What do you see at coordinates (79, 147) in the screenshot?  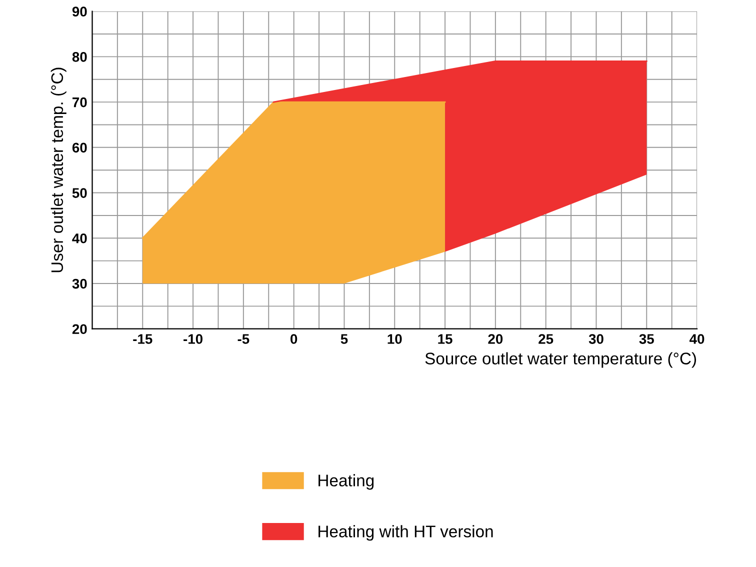 I see `y-tick-label: 60` at bounding box center [79, 147].